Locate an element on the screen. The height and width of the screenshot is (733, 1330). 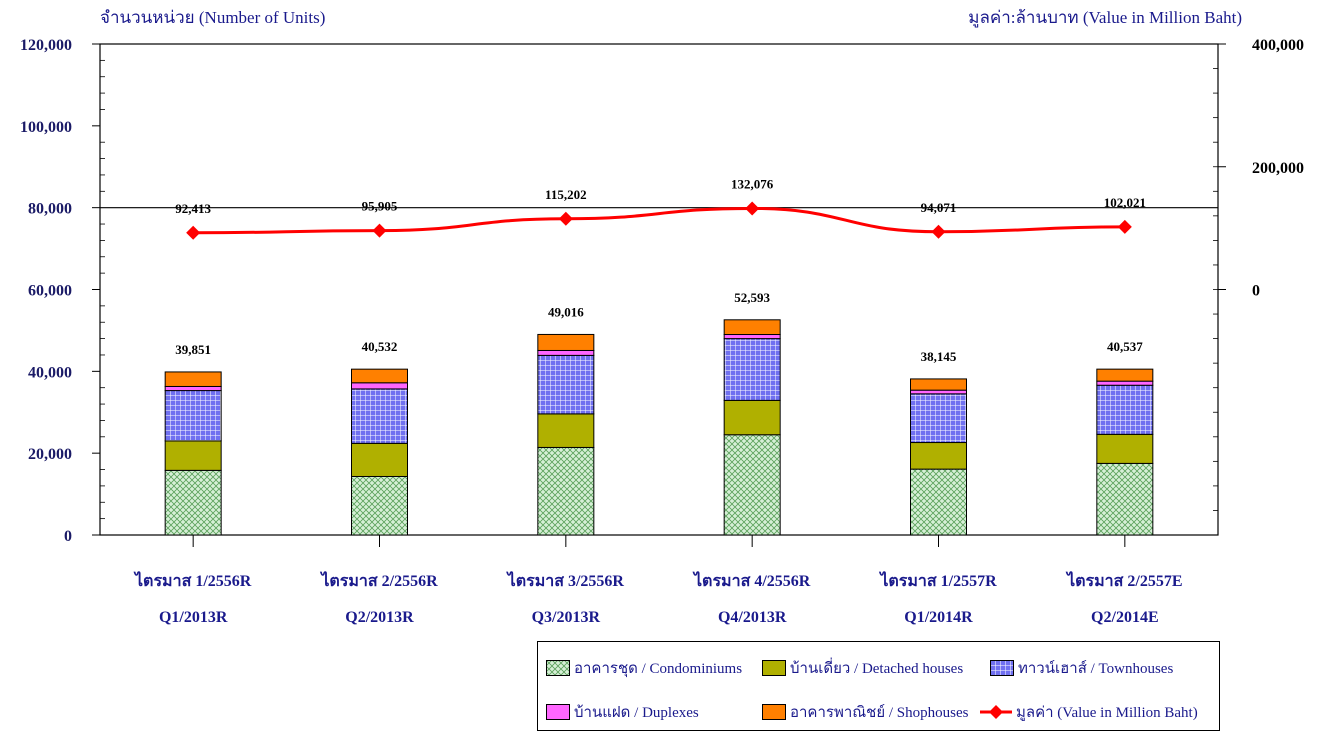
x-category-label-en: Q3/2013R is located at coordinates (566, 617).